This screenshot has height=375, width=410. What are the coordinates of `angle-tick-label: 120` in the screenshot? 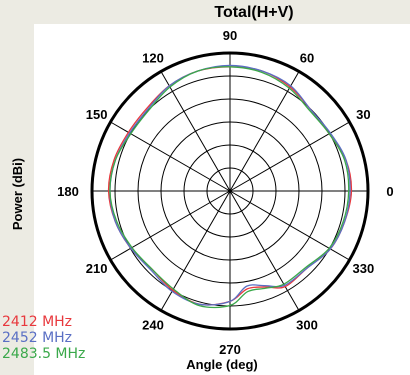 It's located at (153, 58).